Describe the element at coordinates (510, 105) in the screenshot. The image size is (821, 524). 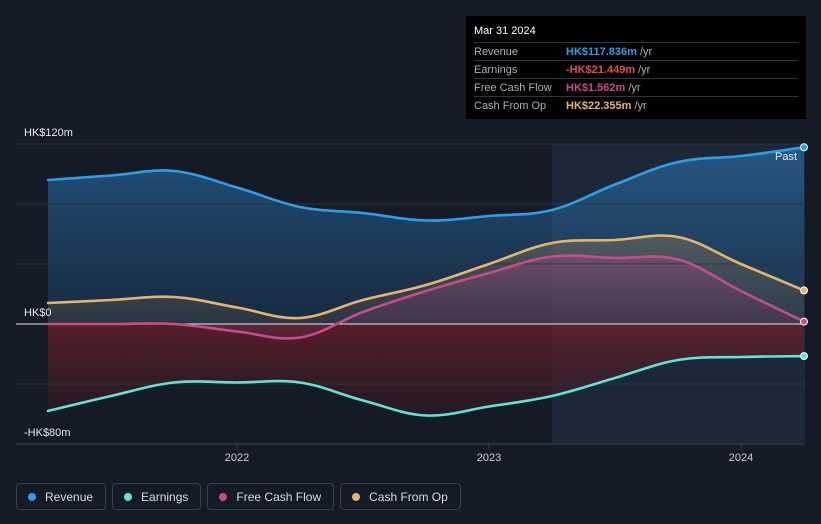
I see `tooltip-cfo-label: Cash From Op` at that location.